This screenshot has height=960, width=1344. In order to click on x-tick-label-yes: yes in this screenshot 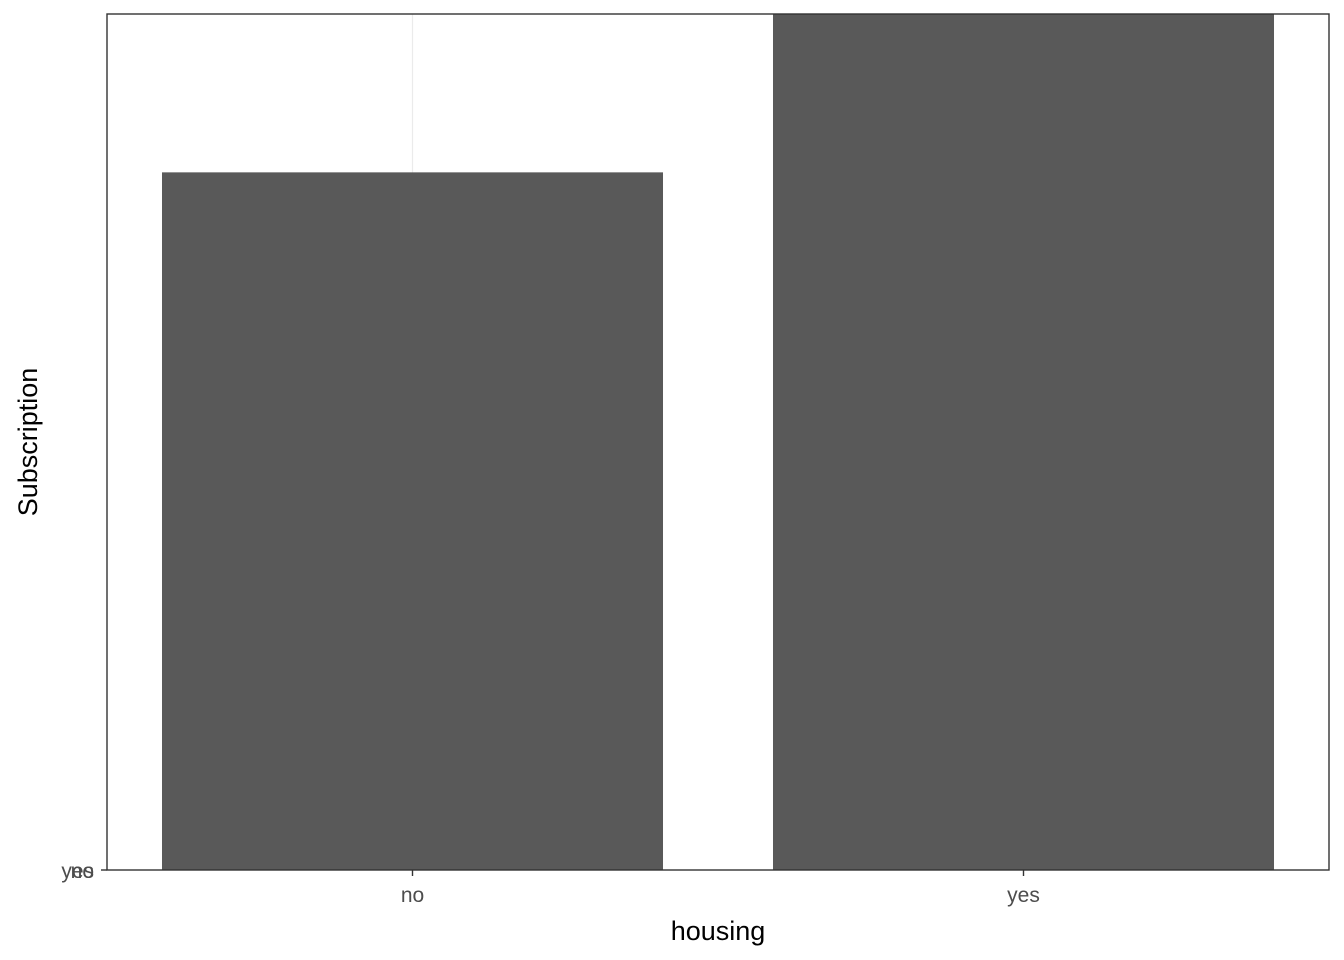, I will do `click(1023, 895)`.